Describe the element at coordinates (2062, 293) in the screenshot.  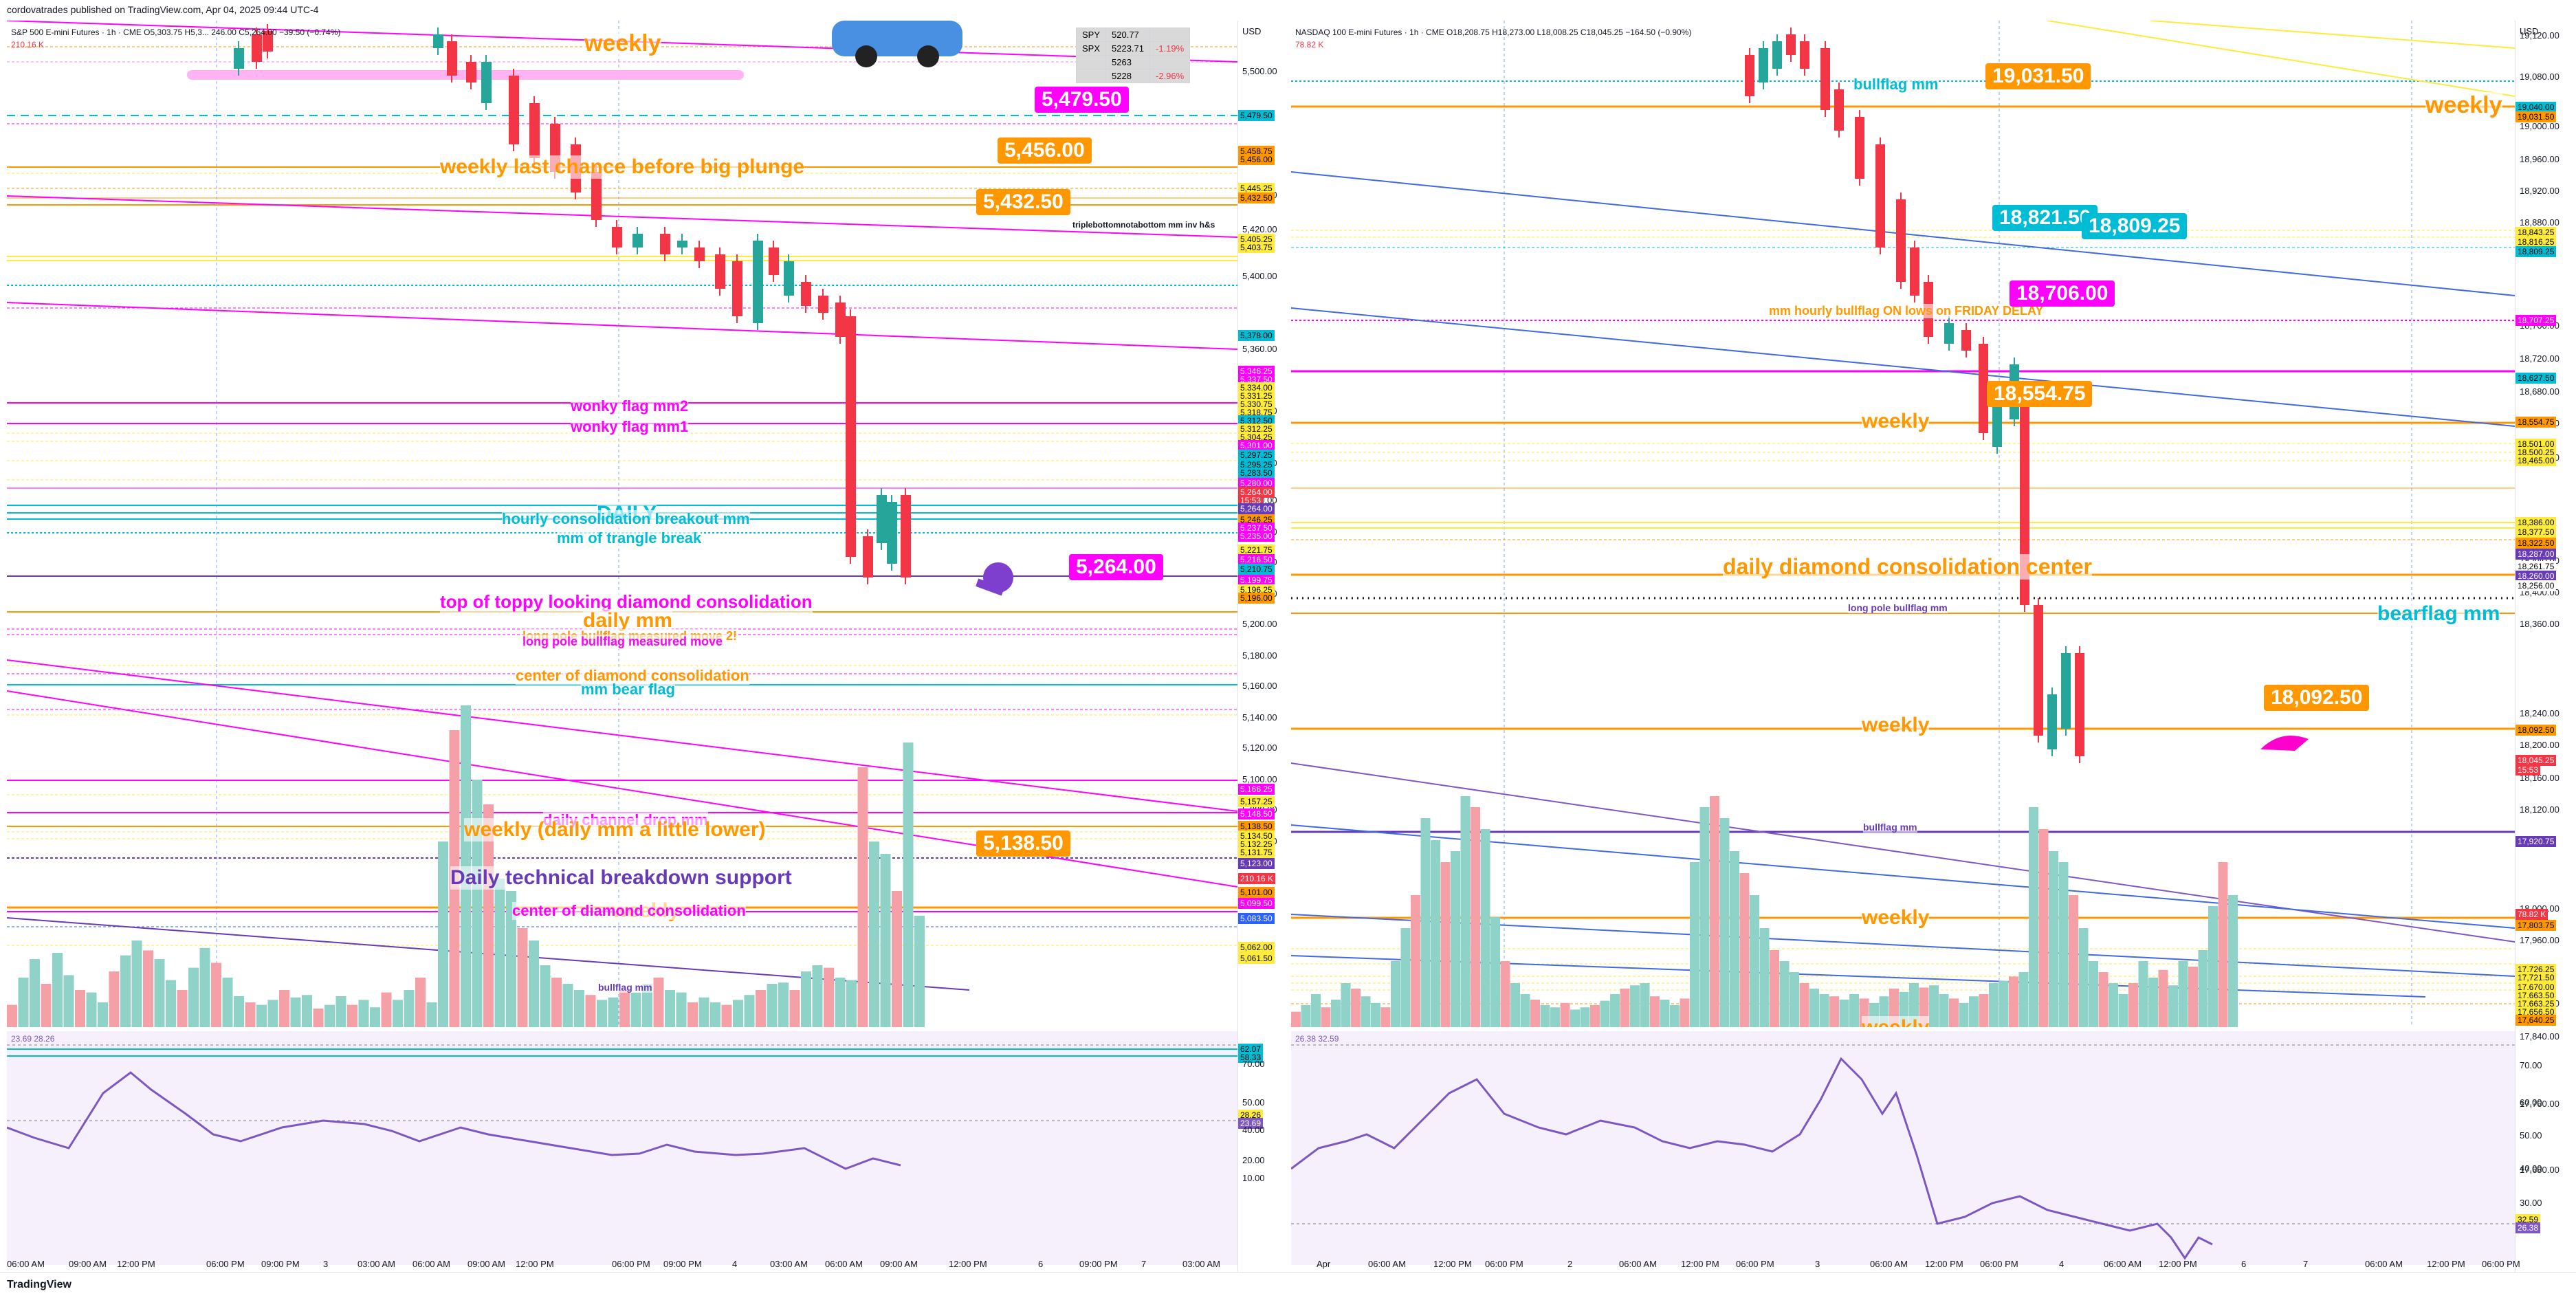
I see `price-callout: 18,706.00` at that location.